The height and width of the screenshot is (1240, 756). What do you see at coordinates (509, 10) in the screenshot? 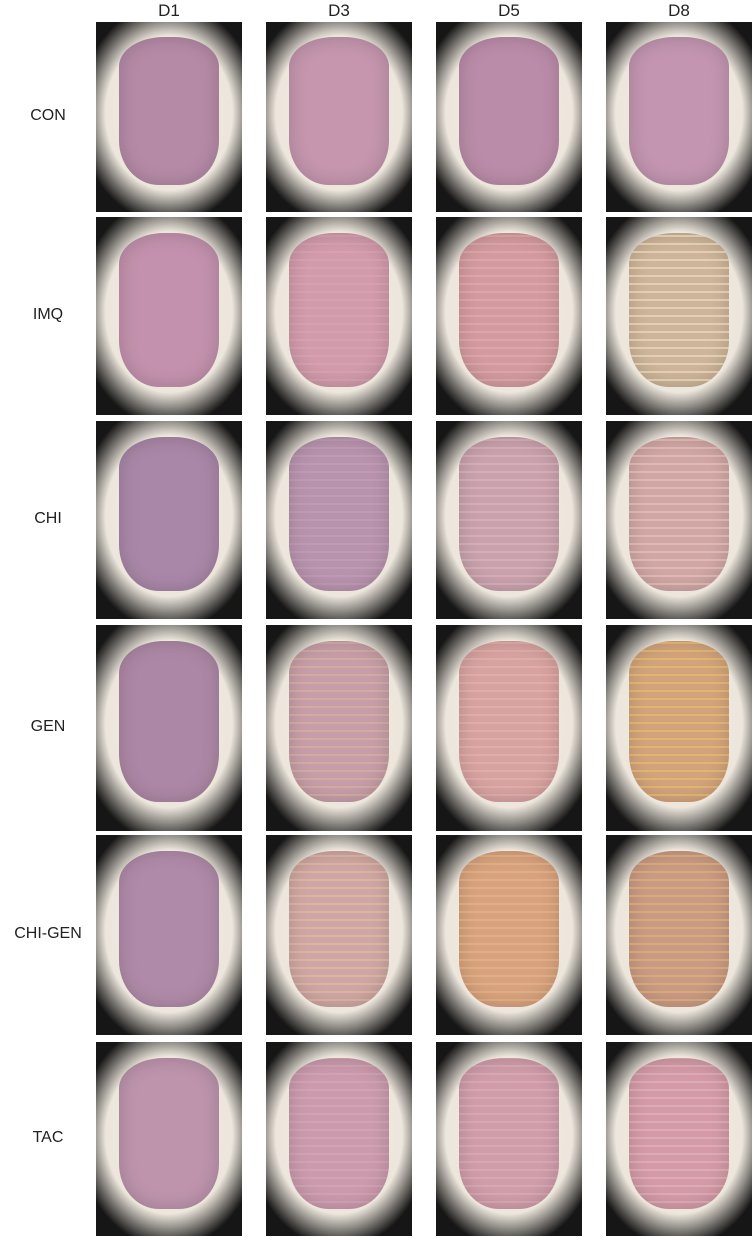
I see `column-header-d5: D5` at bounding box center [509, 10].